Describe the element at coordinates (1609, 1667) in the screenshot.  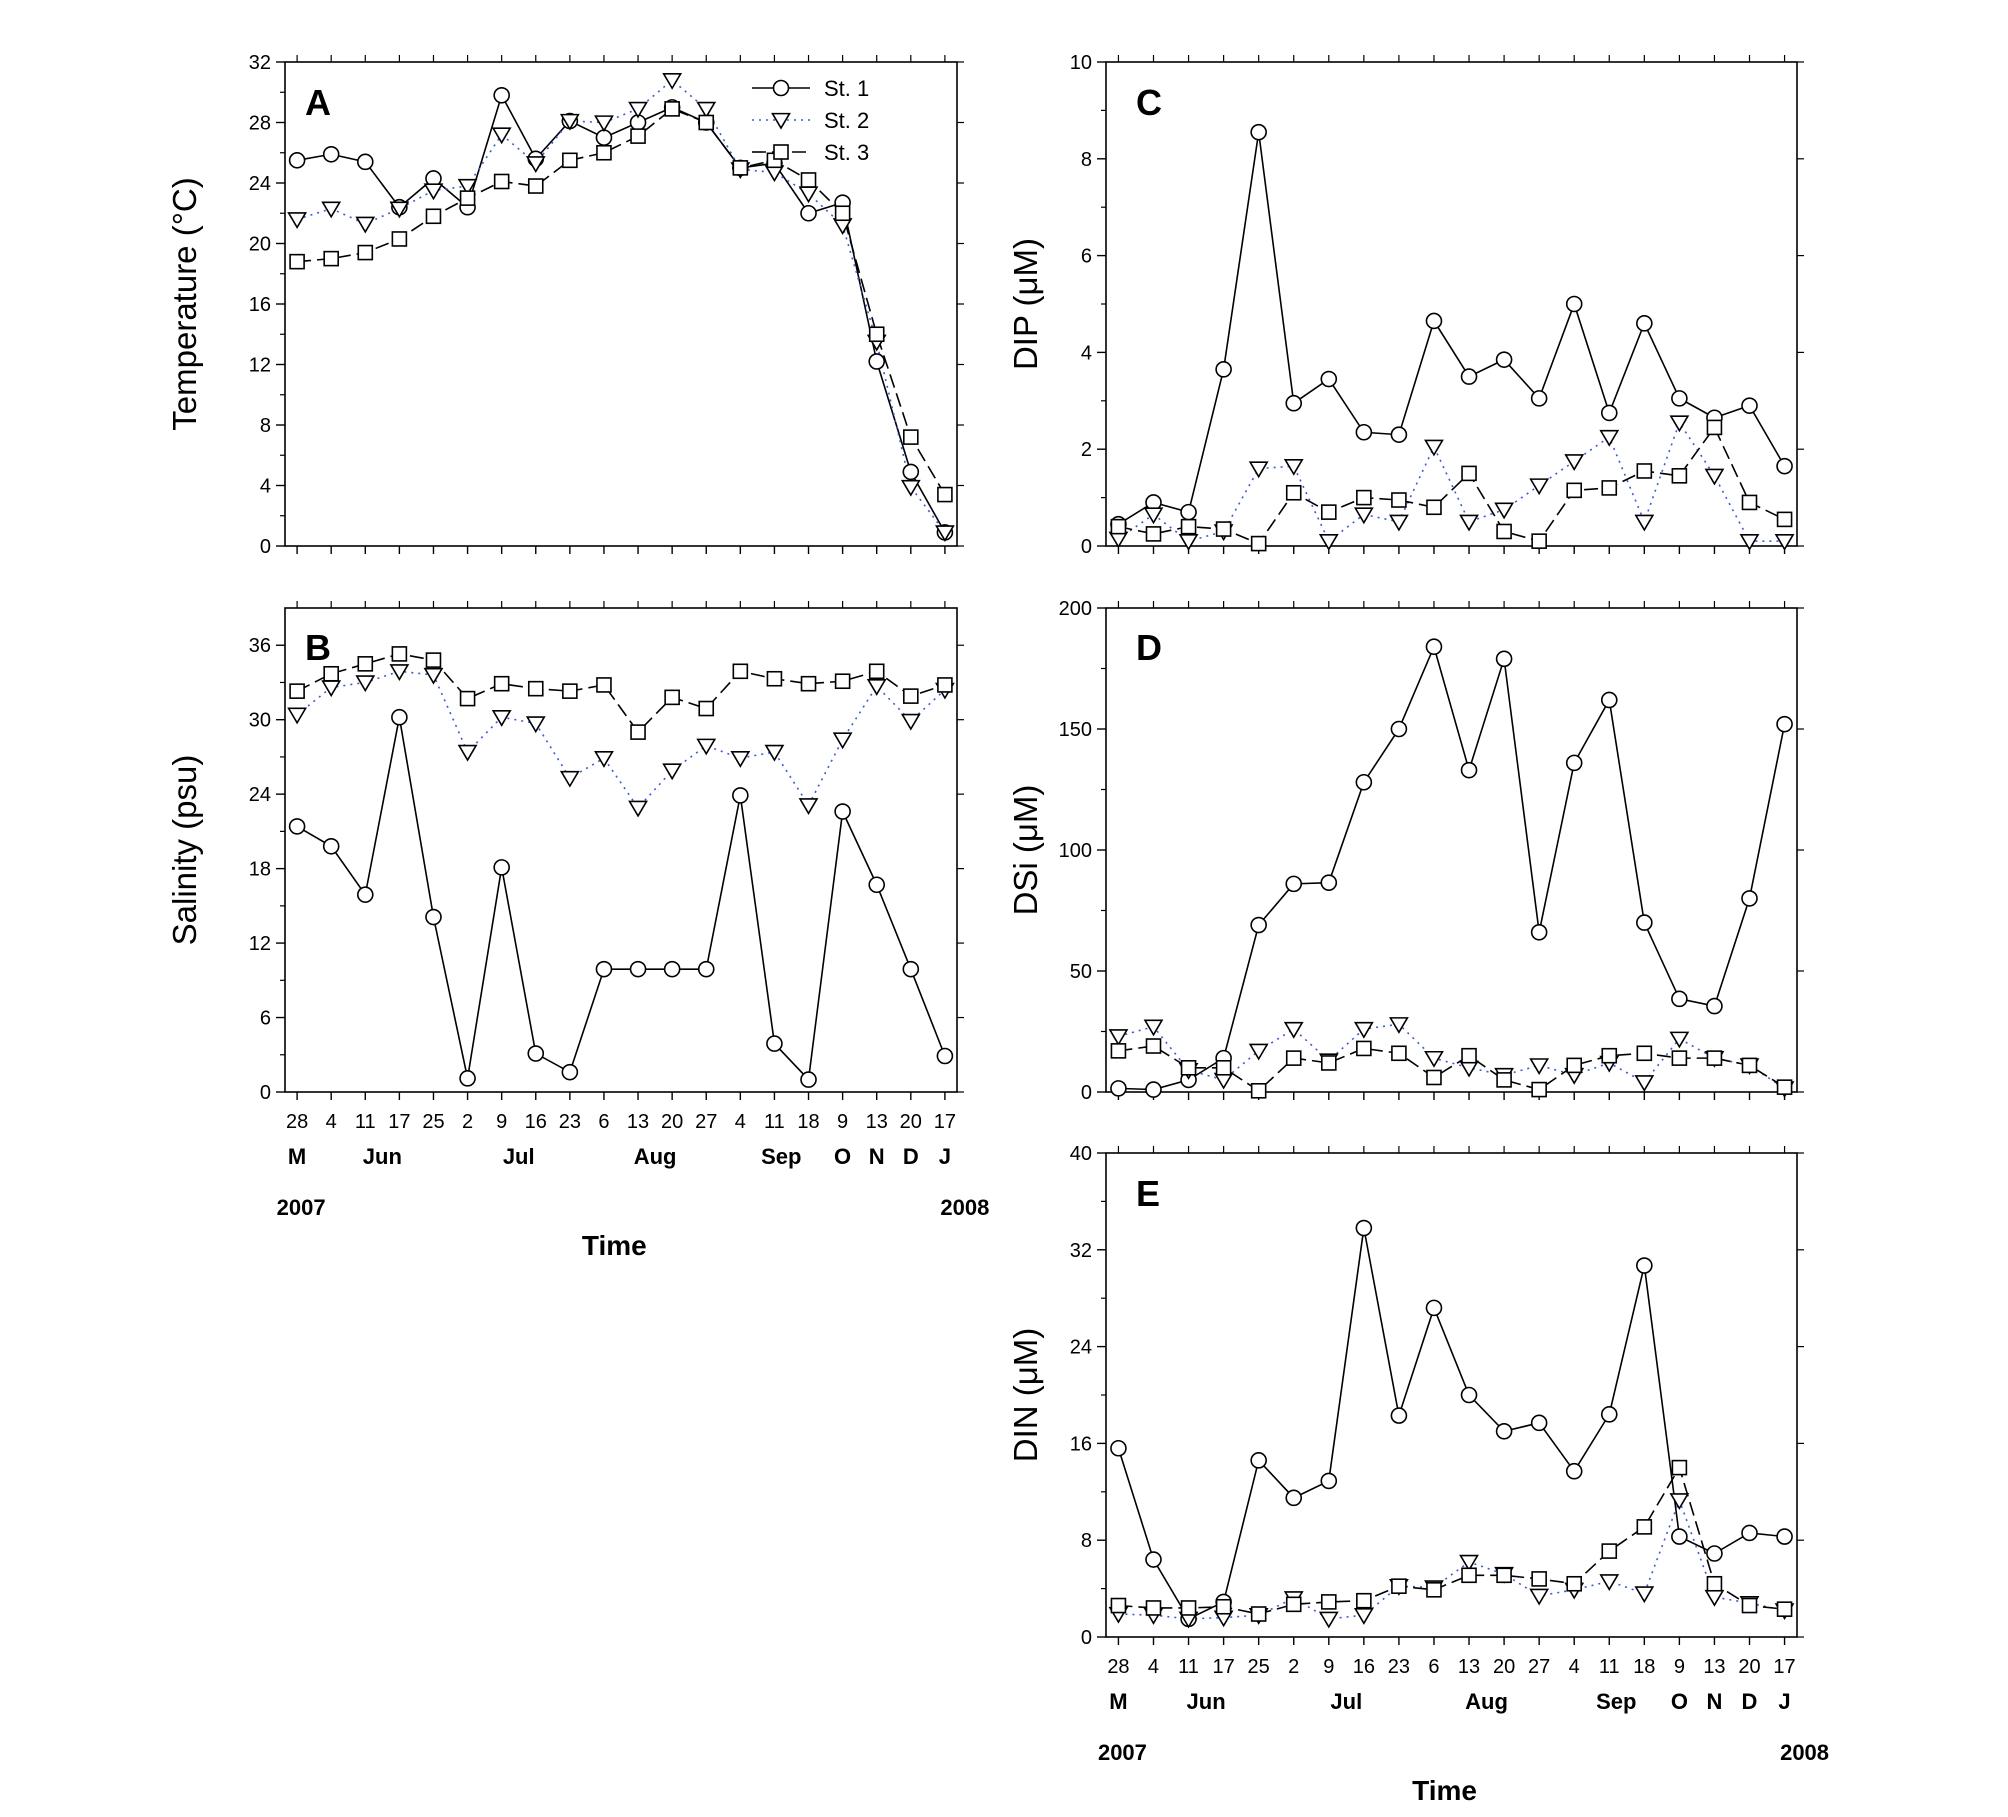
I see `x-tick-label: 11` at that location.